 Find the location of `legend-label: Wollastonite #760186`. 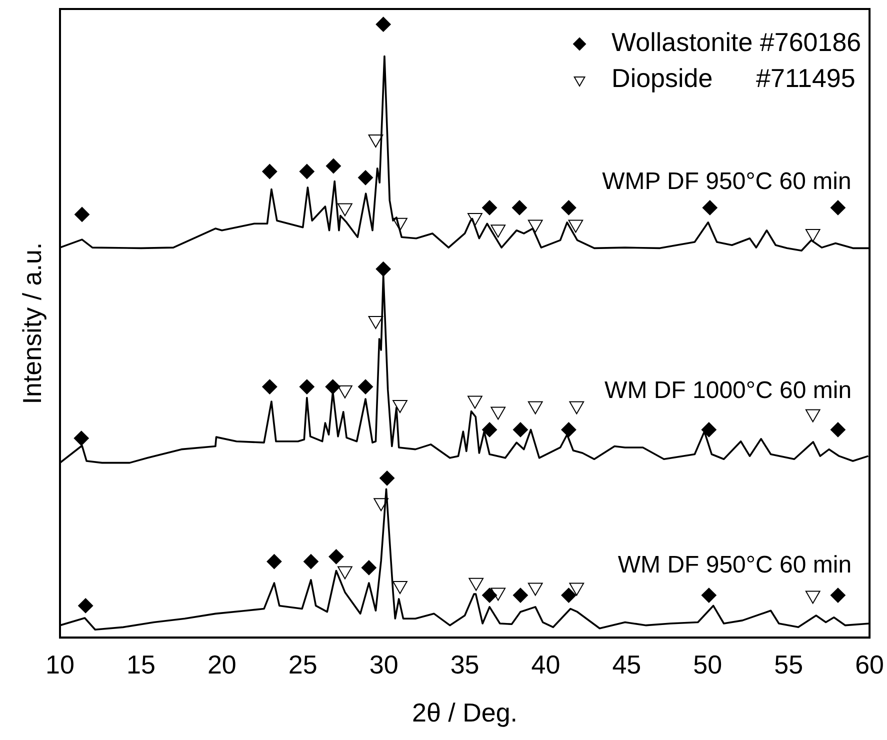

legend-label: Wollastonite #760186 is located at coordinates (737, 42).